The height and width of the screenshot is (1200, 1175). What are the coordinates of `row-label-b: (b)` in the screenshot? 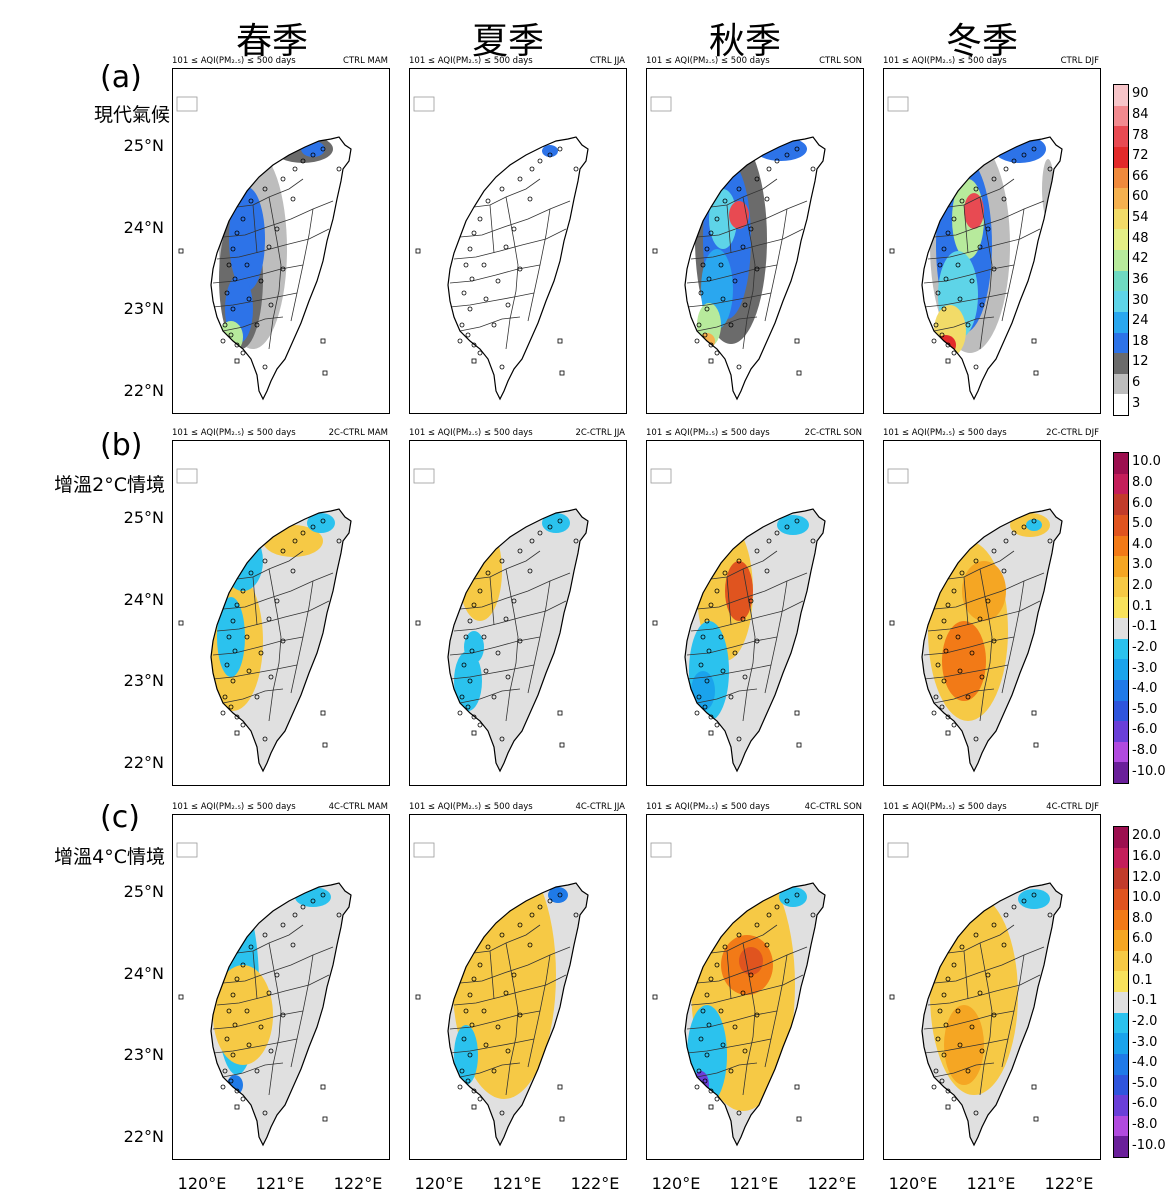 It's located at (121, 445).